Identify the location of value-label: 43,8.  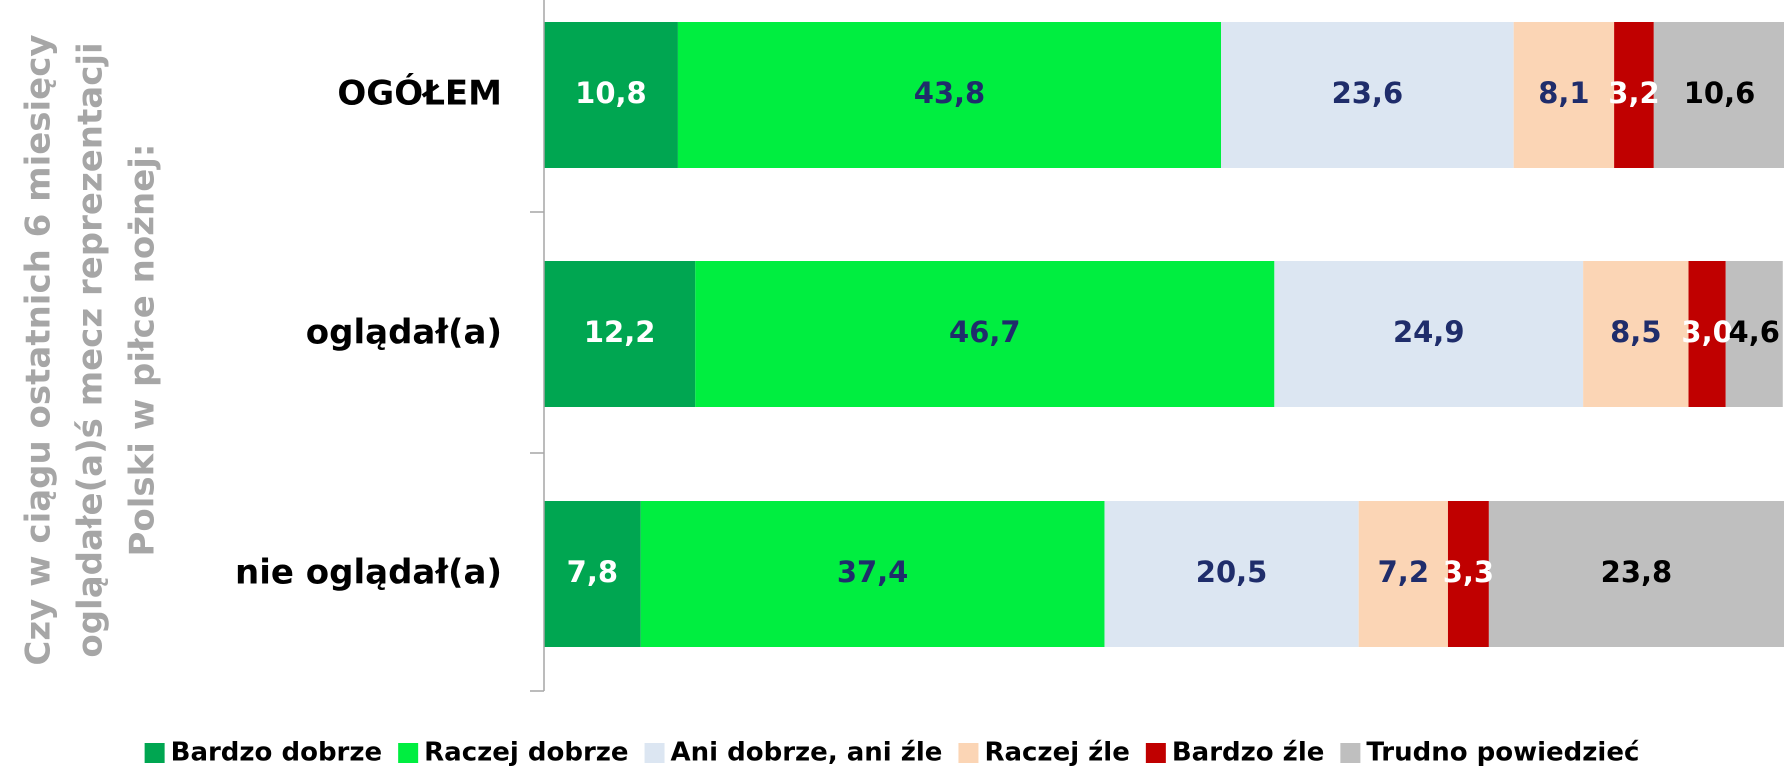
(950, 93).